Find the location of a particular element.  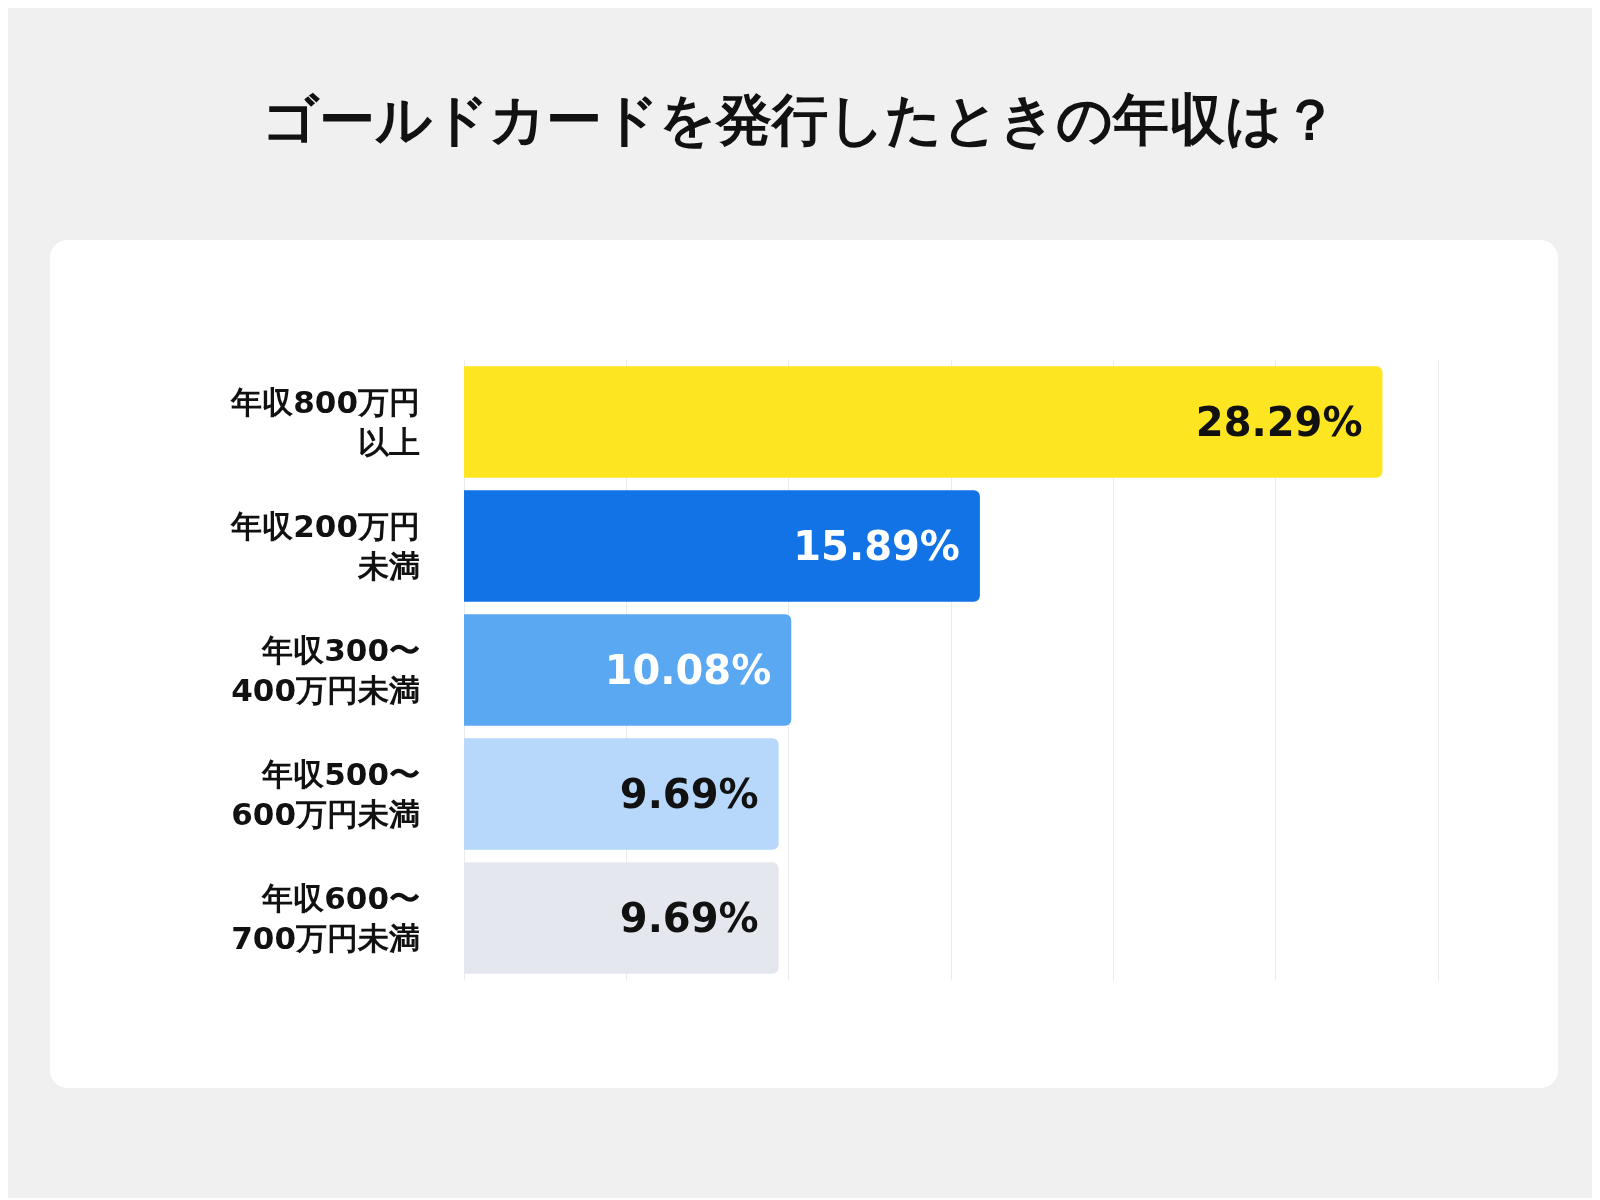

y-tick-label: 年収300〜400万円未満 is located at coordinates (325, 670).